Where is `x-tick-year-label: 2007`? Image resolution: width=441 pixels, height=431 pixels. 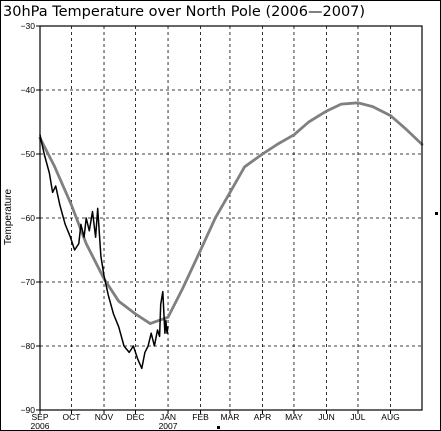 x-tick-year-label: 2007 is located at coordinates (168, 426).